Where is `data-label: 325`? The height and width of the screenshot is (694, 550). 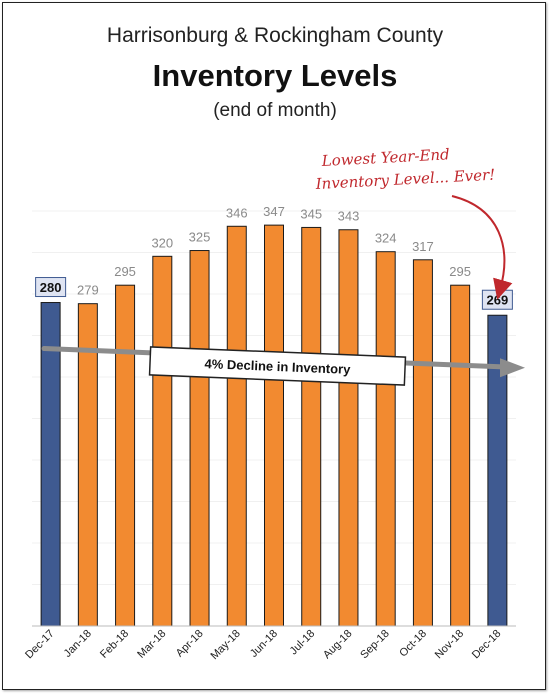
data-label: 325 is located at coordinates (200, 237).